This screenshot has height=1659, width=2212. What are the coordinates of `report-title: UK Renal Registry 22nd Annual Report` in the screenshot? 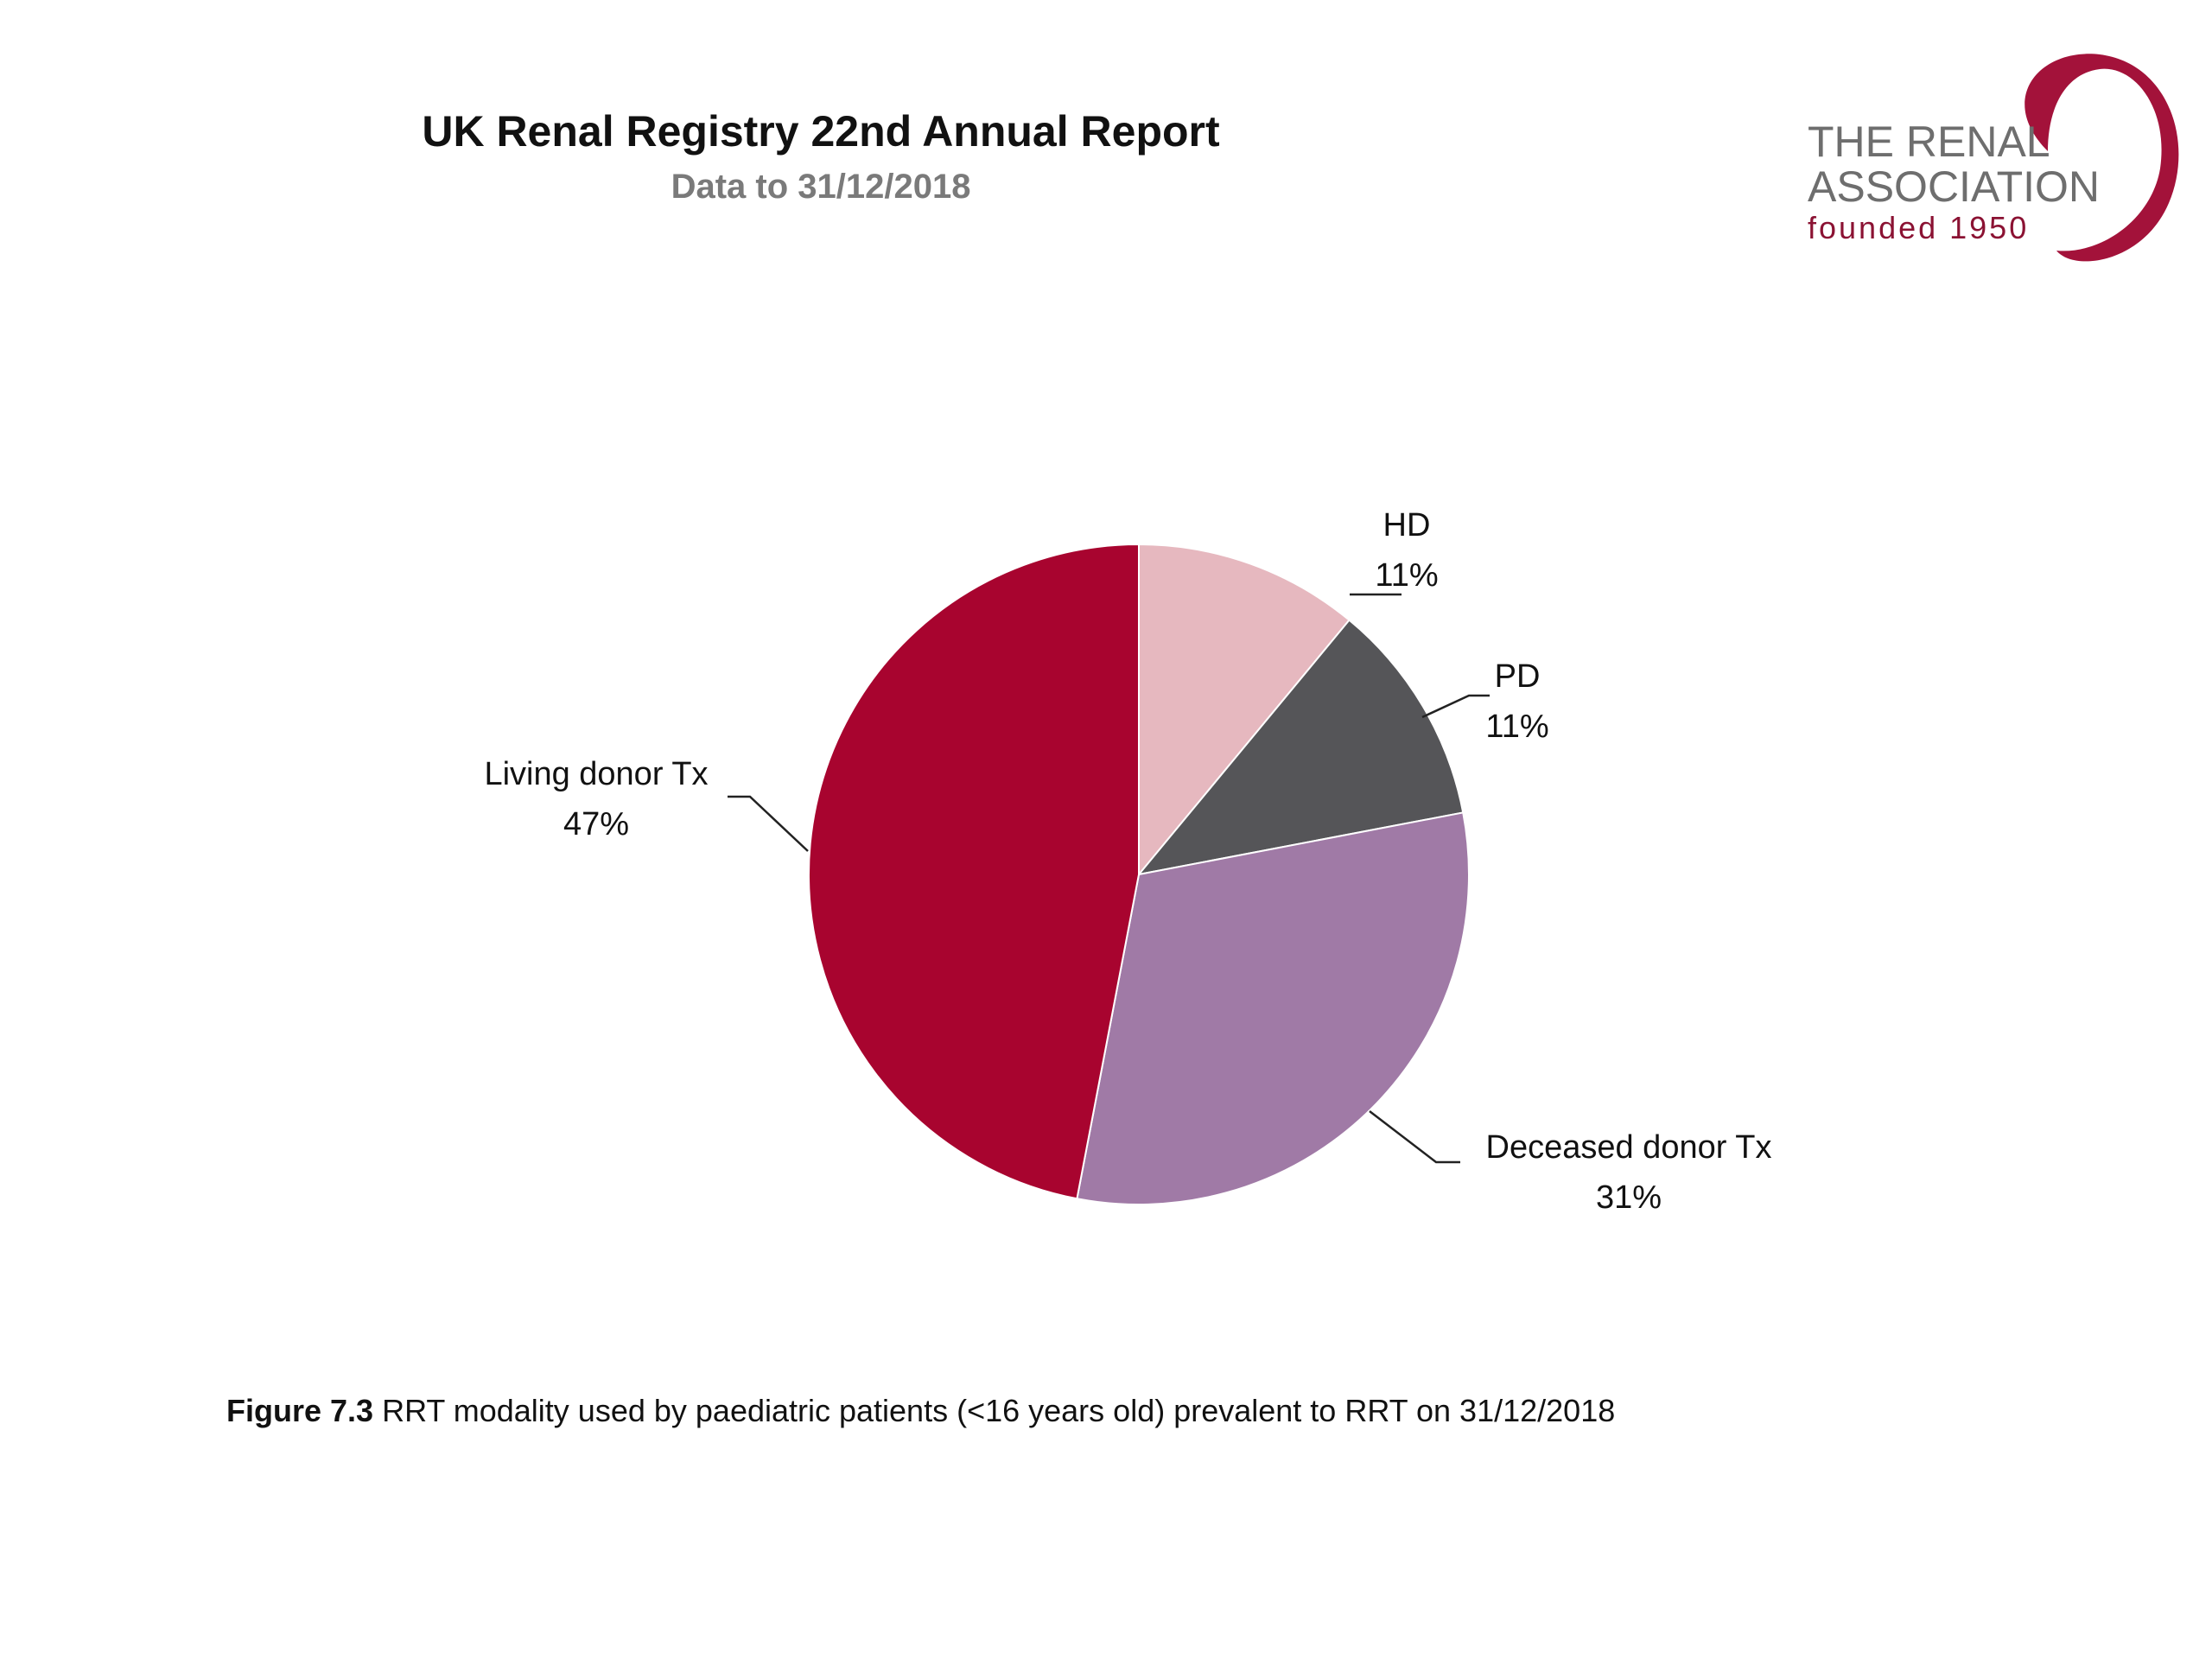 It's located at (821, 131).